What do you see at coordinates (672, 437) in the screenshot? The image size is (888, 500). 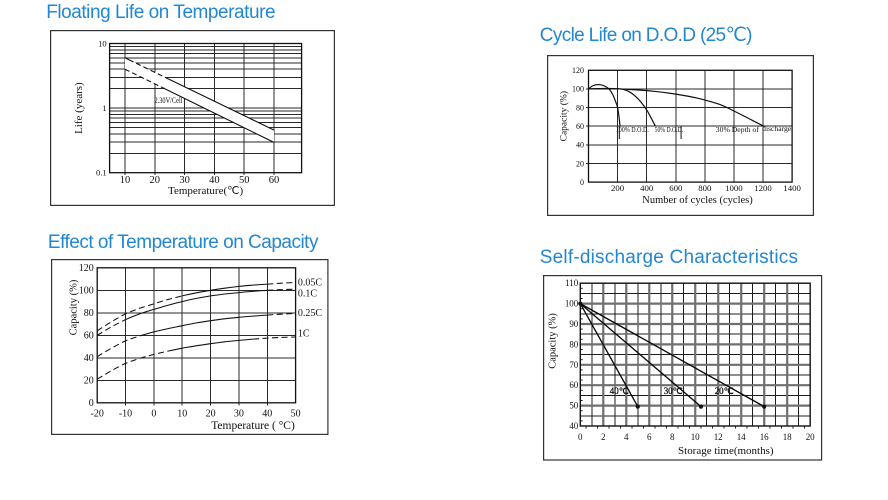 I see `svg-text: 8` at bounding box center [672, 437].